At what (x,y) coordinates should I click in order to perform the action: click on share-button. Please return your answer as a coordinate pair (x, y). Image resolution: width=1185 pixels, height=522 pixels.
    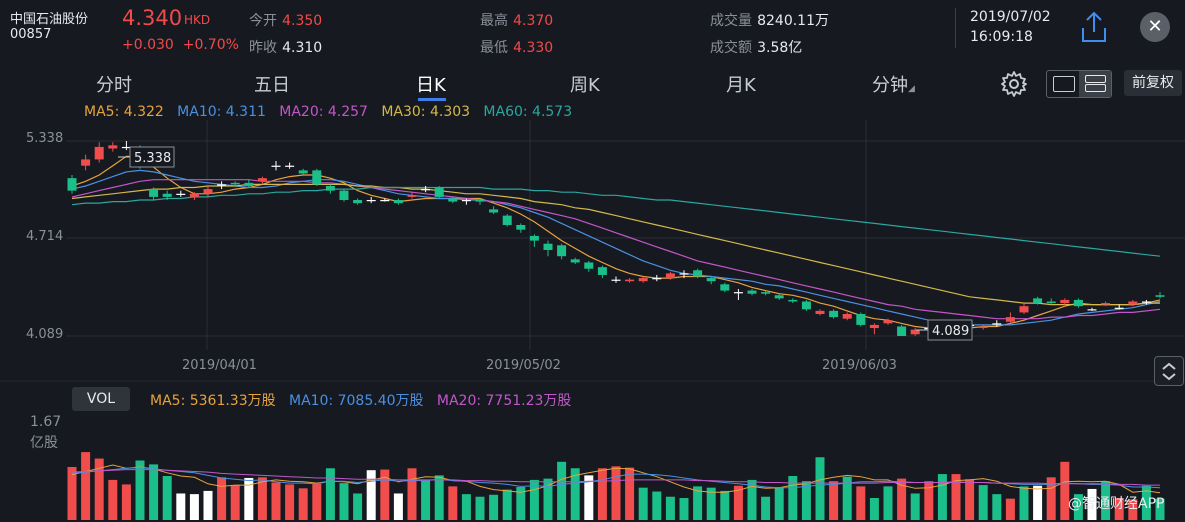
    Looking at the image, I should click on (1094, 27).